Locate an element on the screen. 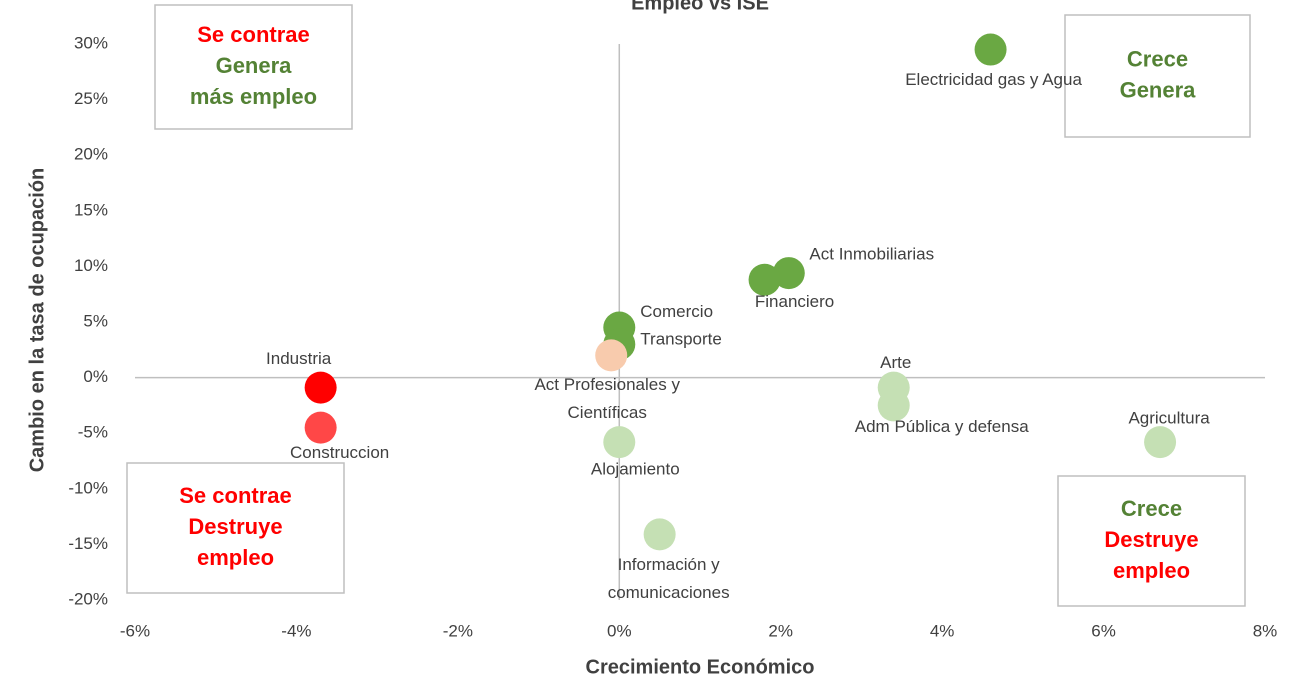 The height and width of the screenshot is (686, 1298). x-tick-label: 4% is located at coordinates (942, 630).